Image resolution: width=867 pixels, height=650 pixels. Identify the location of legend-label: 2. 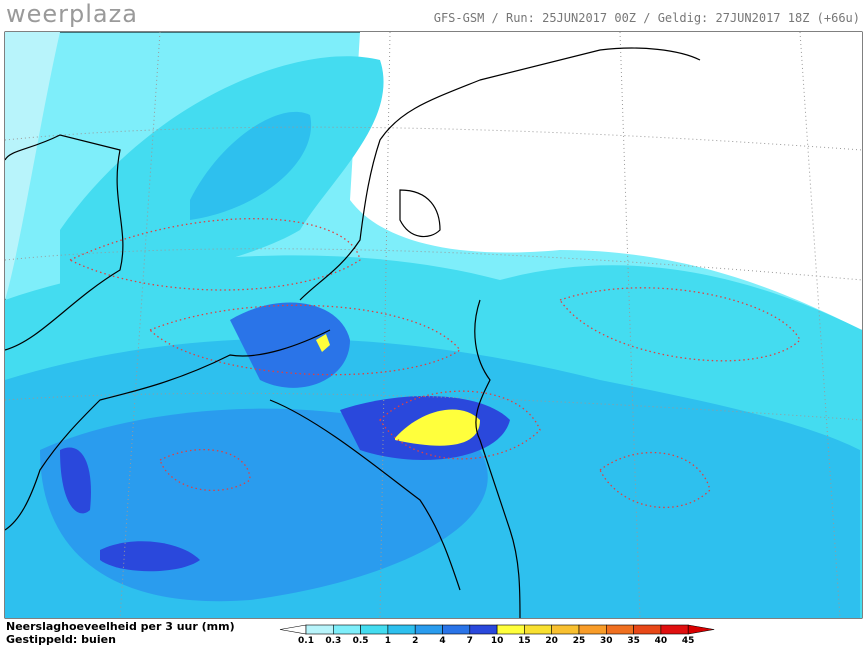
(415, 641).